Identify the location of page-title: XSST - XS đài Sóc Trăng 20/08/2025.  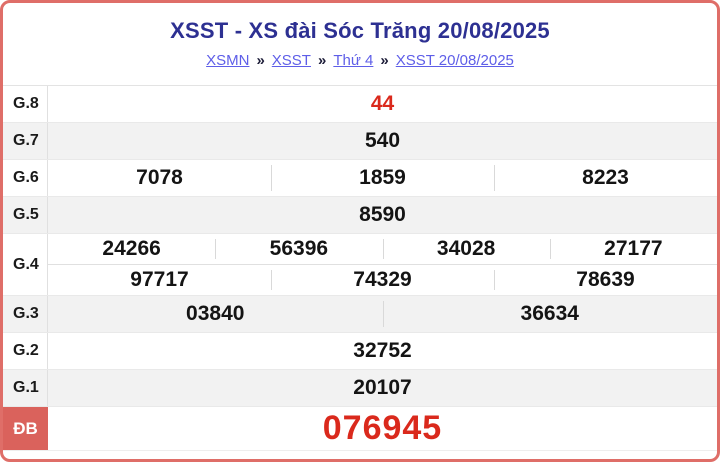
(360, 30).